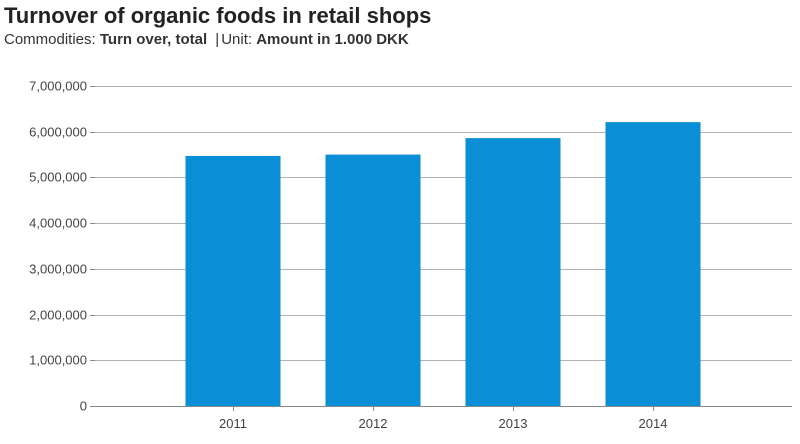 The width and height of the screenshot is (800, 444). I want to click on y-tick-label: 0, so click(83, 406).